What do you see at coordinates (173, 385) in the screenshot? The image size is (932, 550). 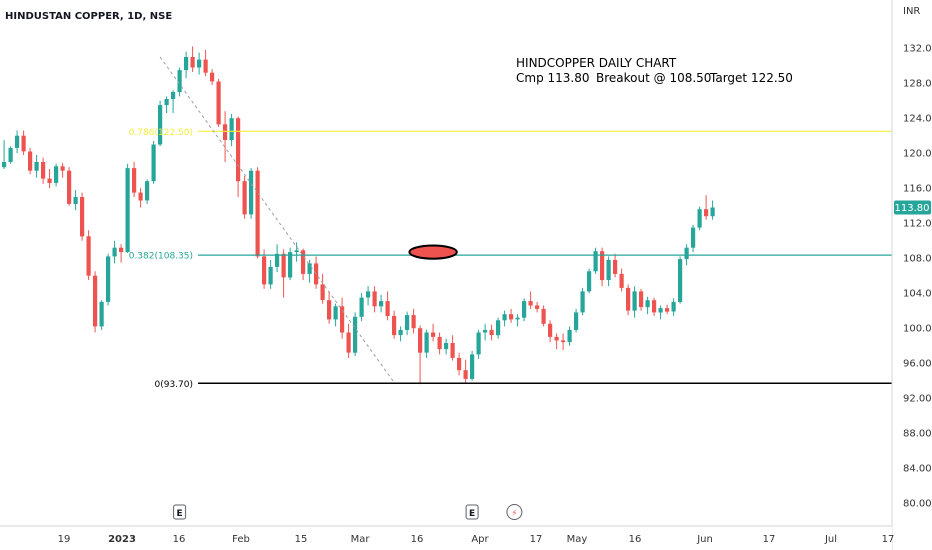 I see `fib-level-label: 0(93.70)` at bounding box center [173, 385].